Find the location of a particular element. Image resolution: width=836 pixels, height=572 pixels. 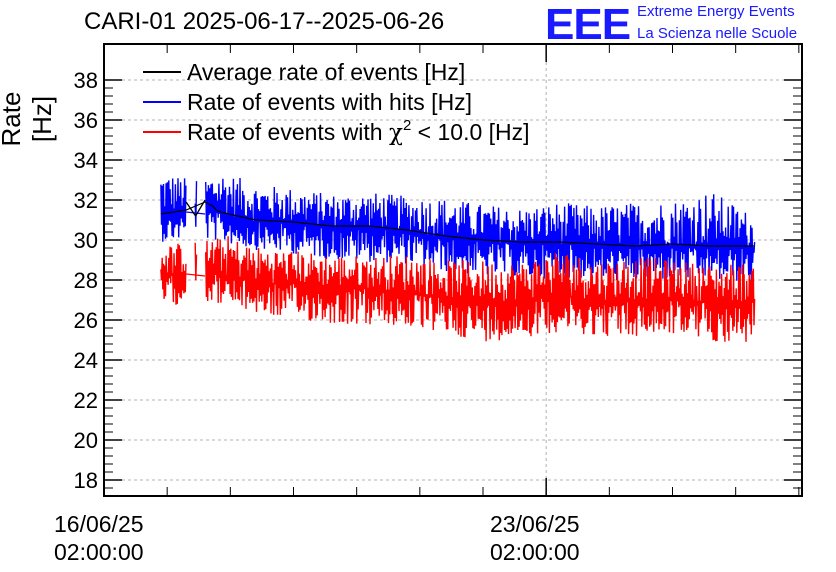

eee-logo: EEE is located at coordinates (588, 24).